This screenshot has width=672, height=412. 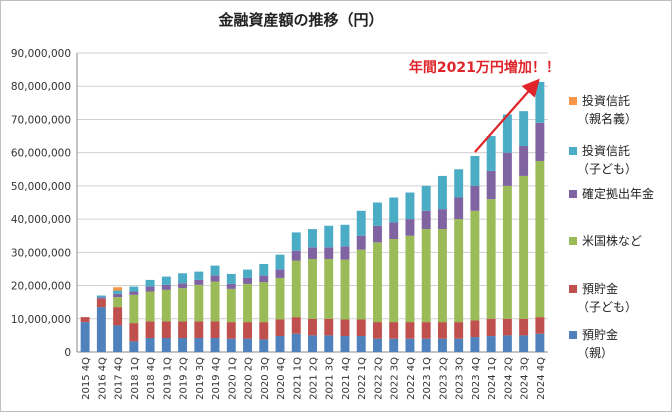 I want to click on x-tick-label: 2023 4Q, so click(x=476, y=378).